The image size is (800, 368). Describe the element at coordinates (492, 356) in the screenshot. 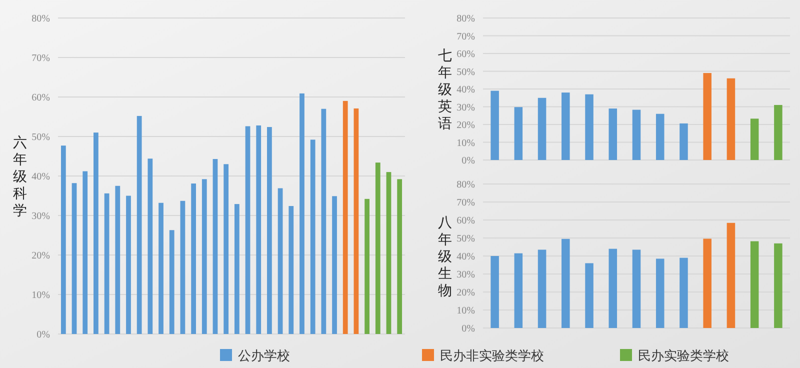

I see `legend-label: 民办非实验类学校` at that location.